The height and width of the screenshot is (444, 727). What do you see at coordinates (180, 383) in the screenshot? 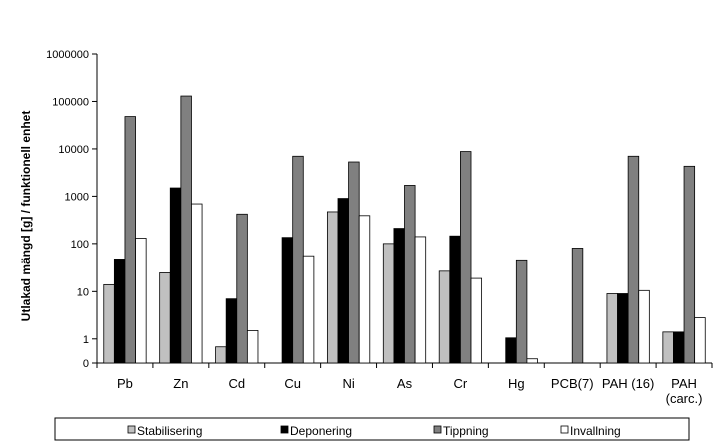
I see `category-label: Zn` at bounding box center [180, 383].